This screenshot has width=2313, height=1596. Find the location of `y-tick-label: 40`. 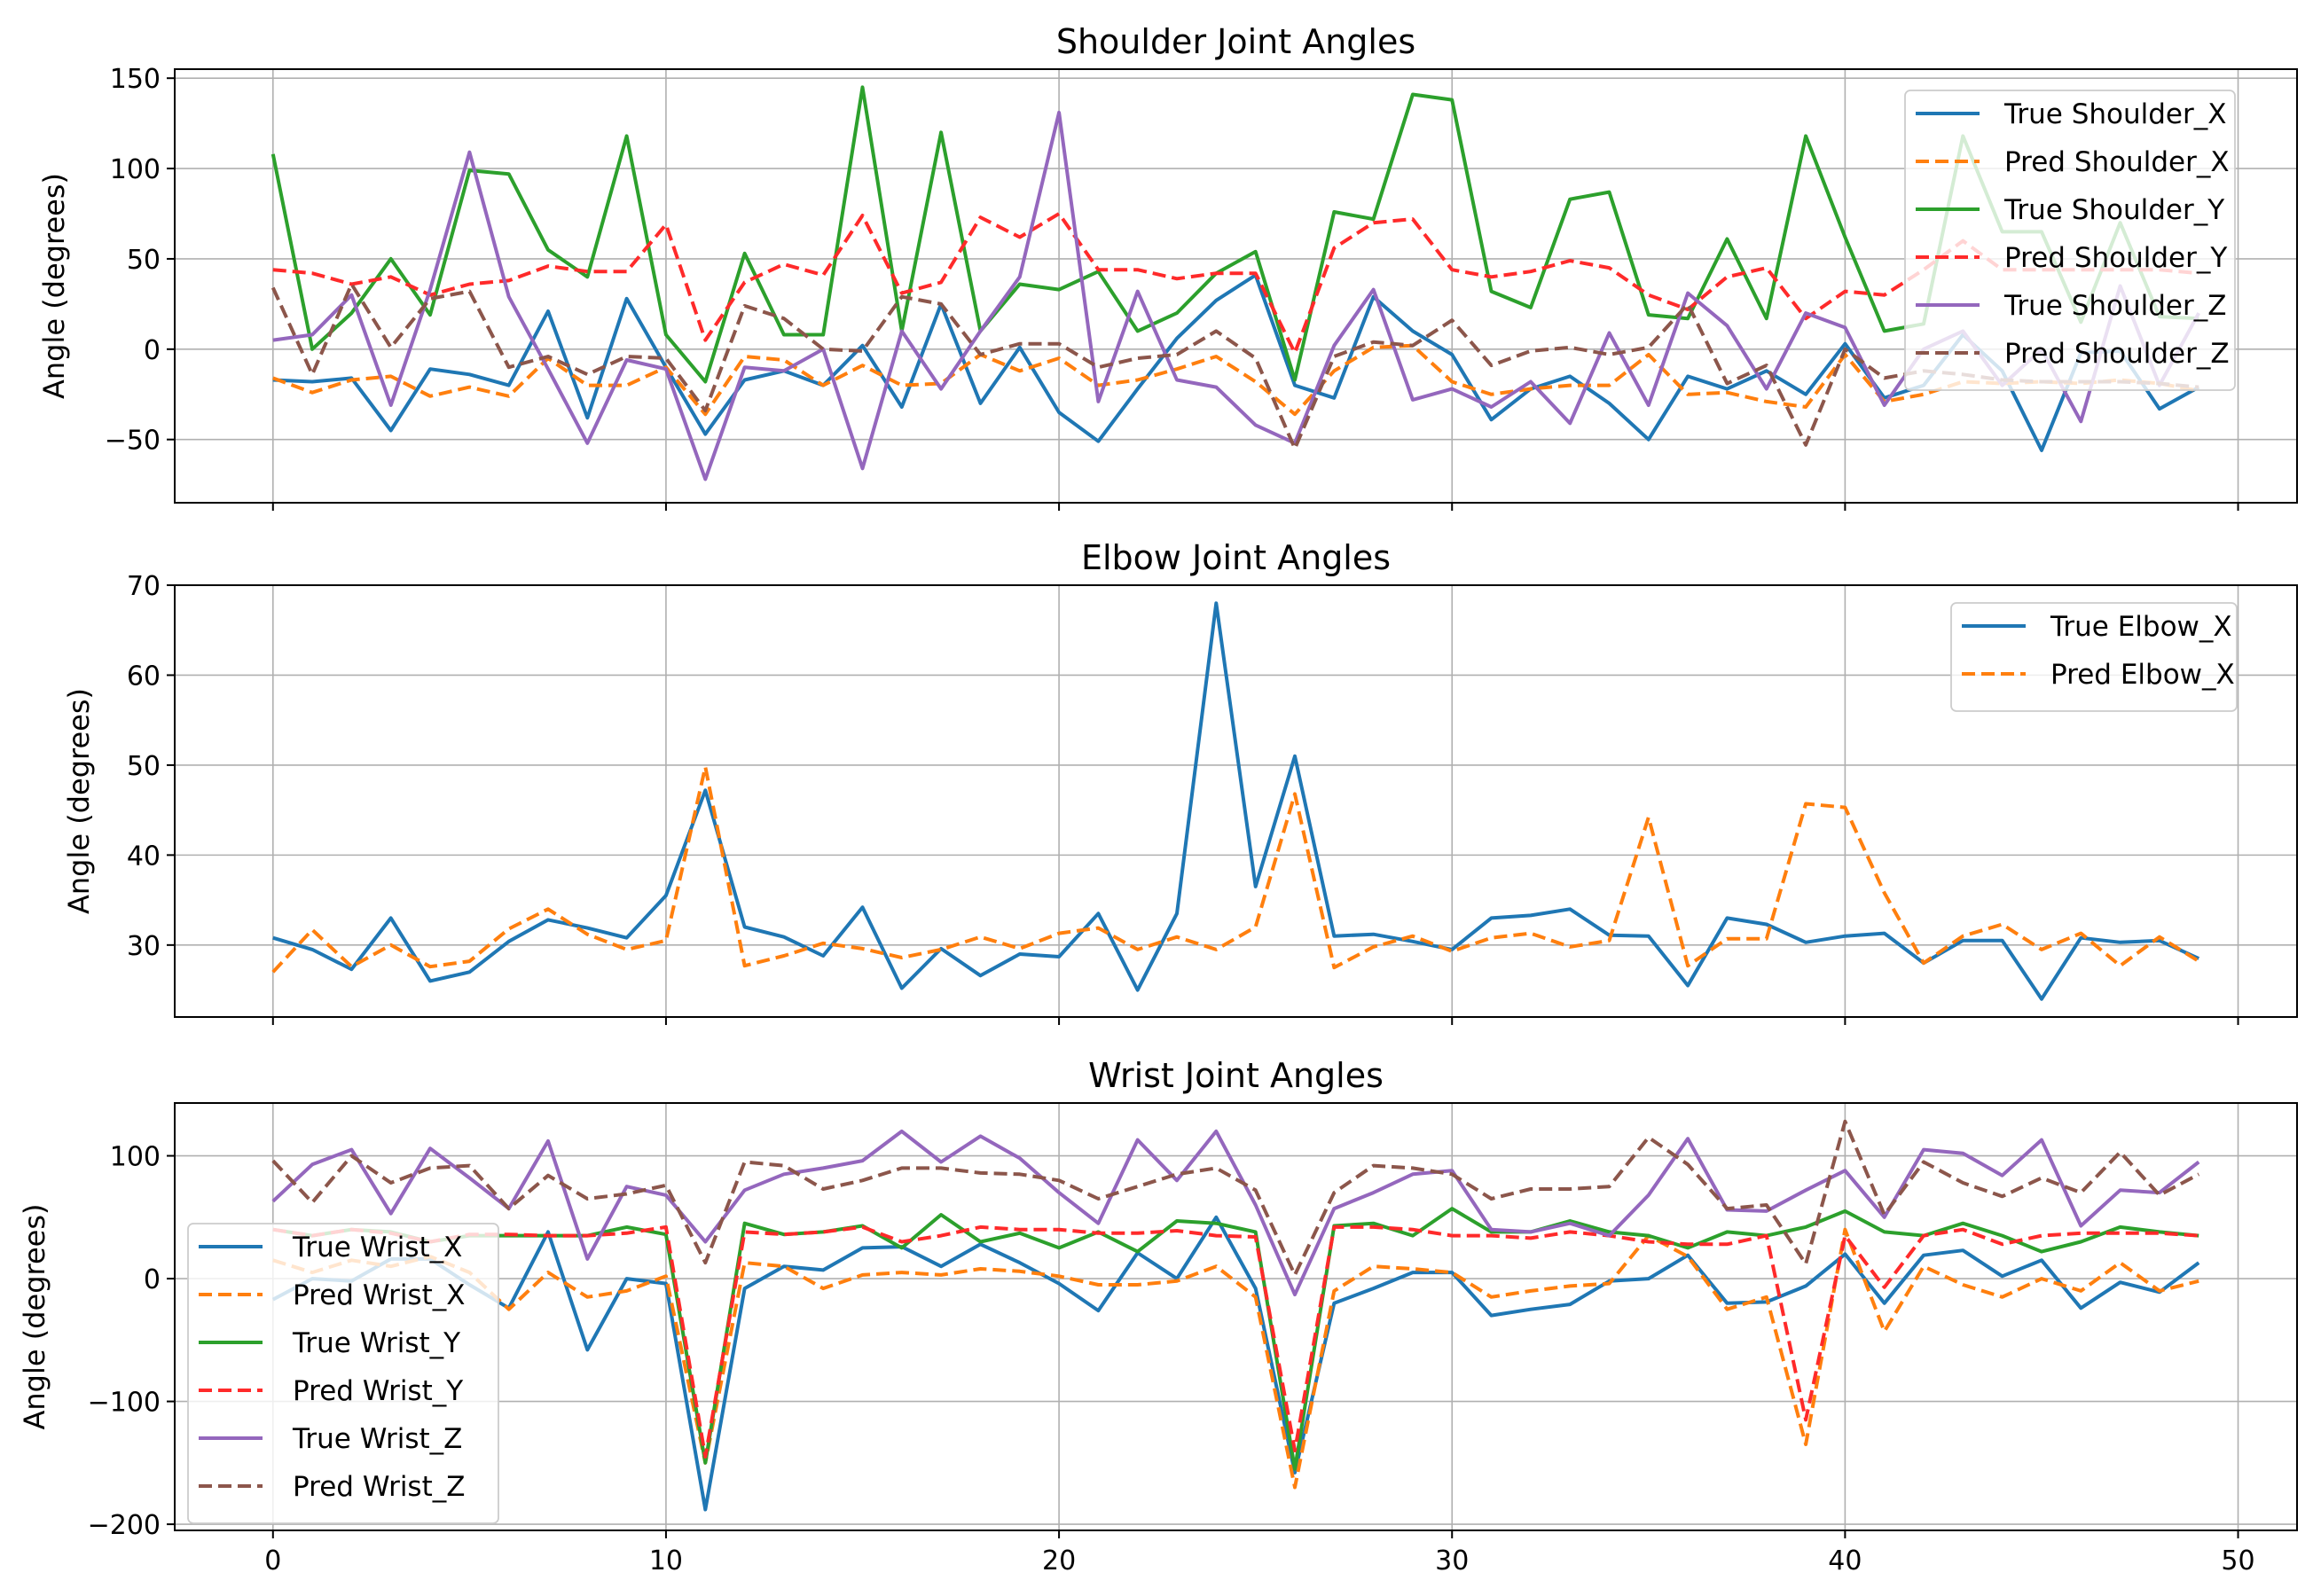

y-tick-label: 40 is located at coordinates (144, 856).